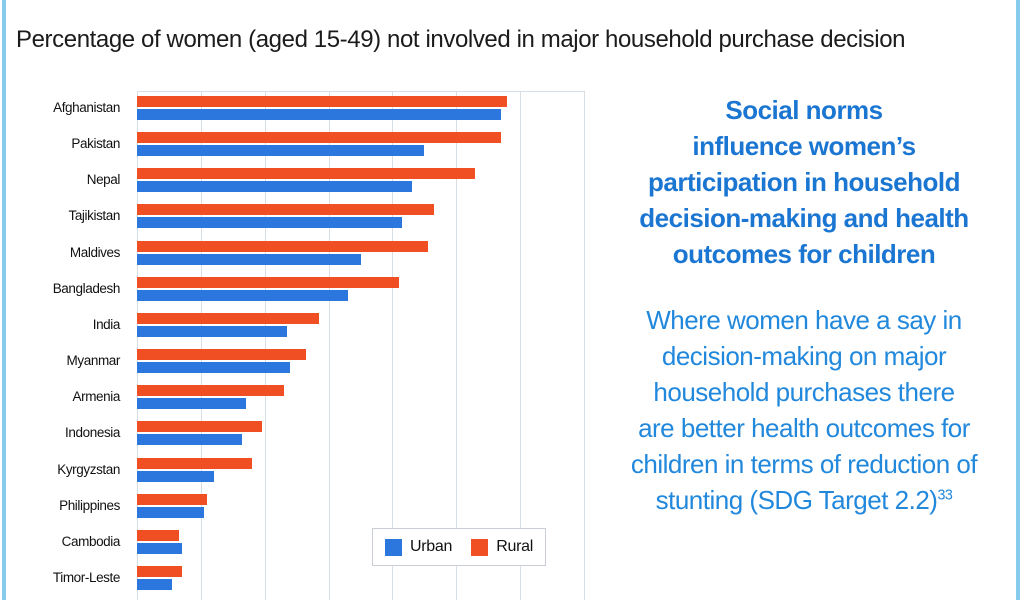  I want to click on urban-bar-afghanistan, so click(319, 114).